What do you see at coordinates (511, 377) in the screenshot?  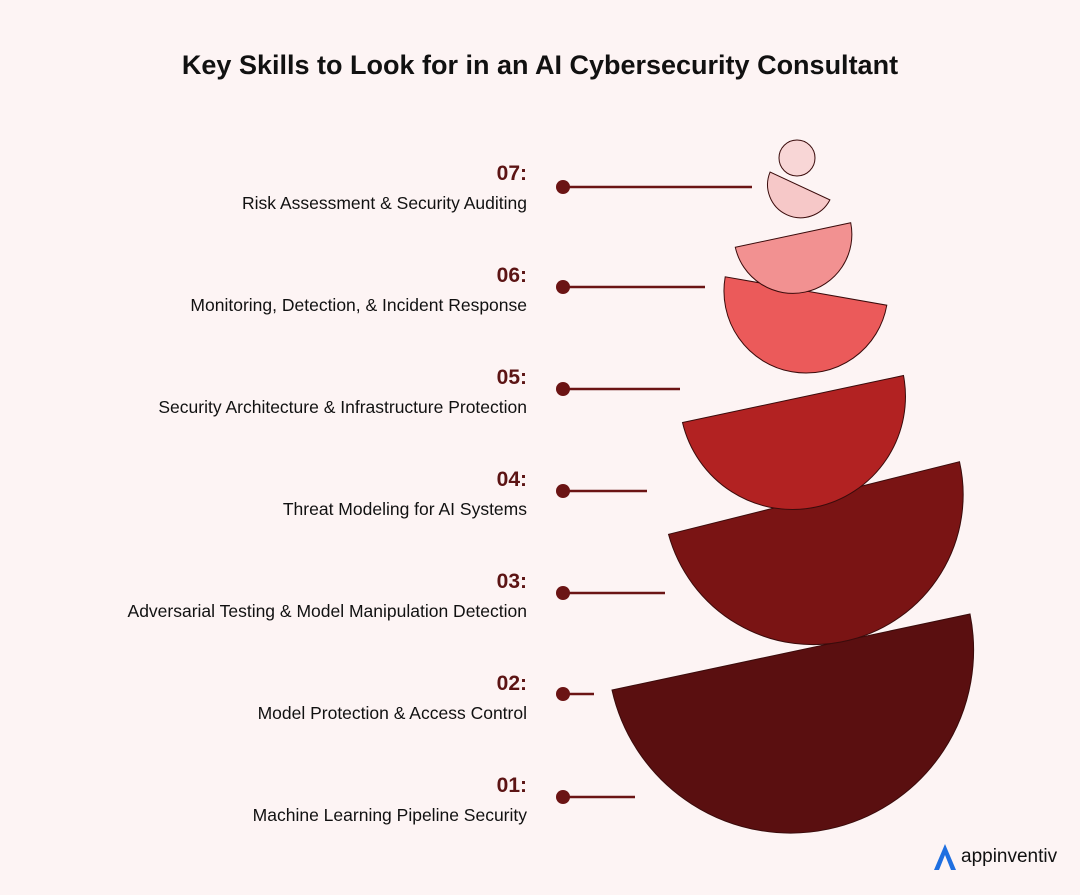 I see `skill-number: 05:` at bounding box center [511, 377].